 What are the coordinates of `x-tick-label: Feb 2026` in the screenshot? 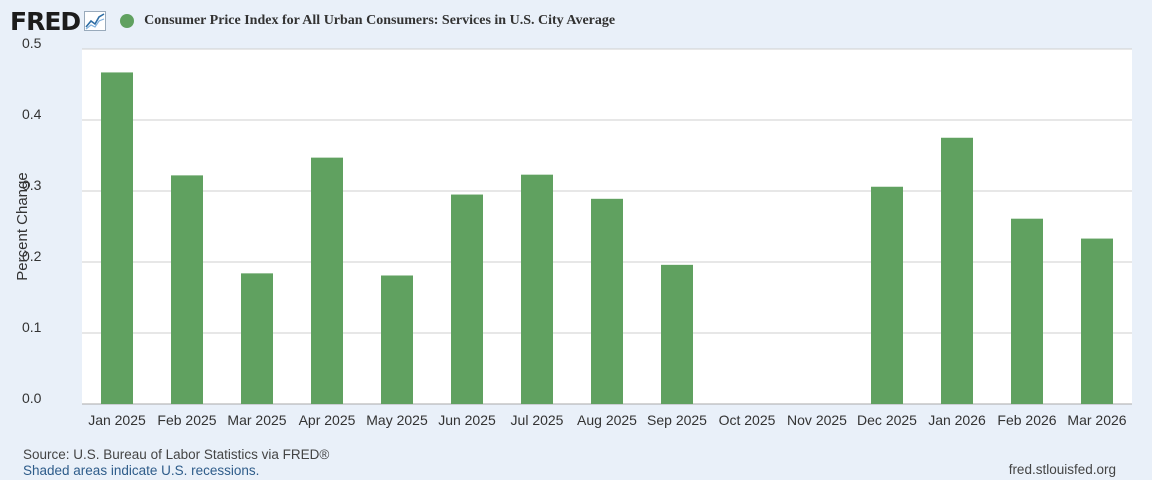 It's located at (1026, 420).